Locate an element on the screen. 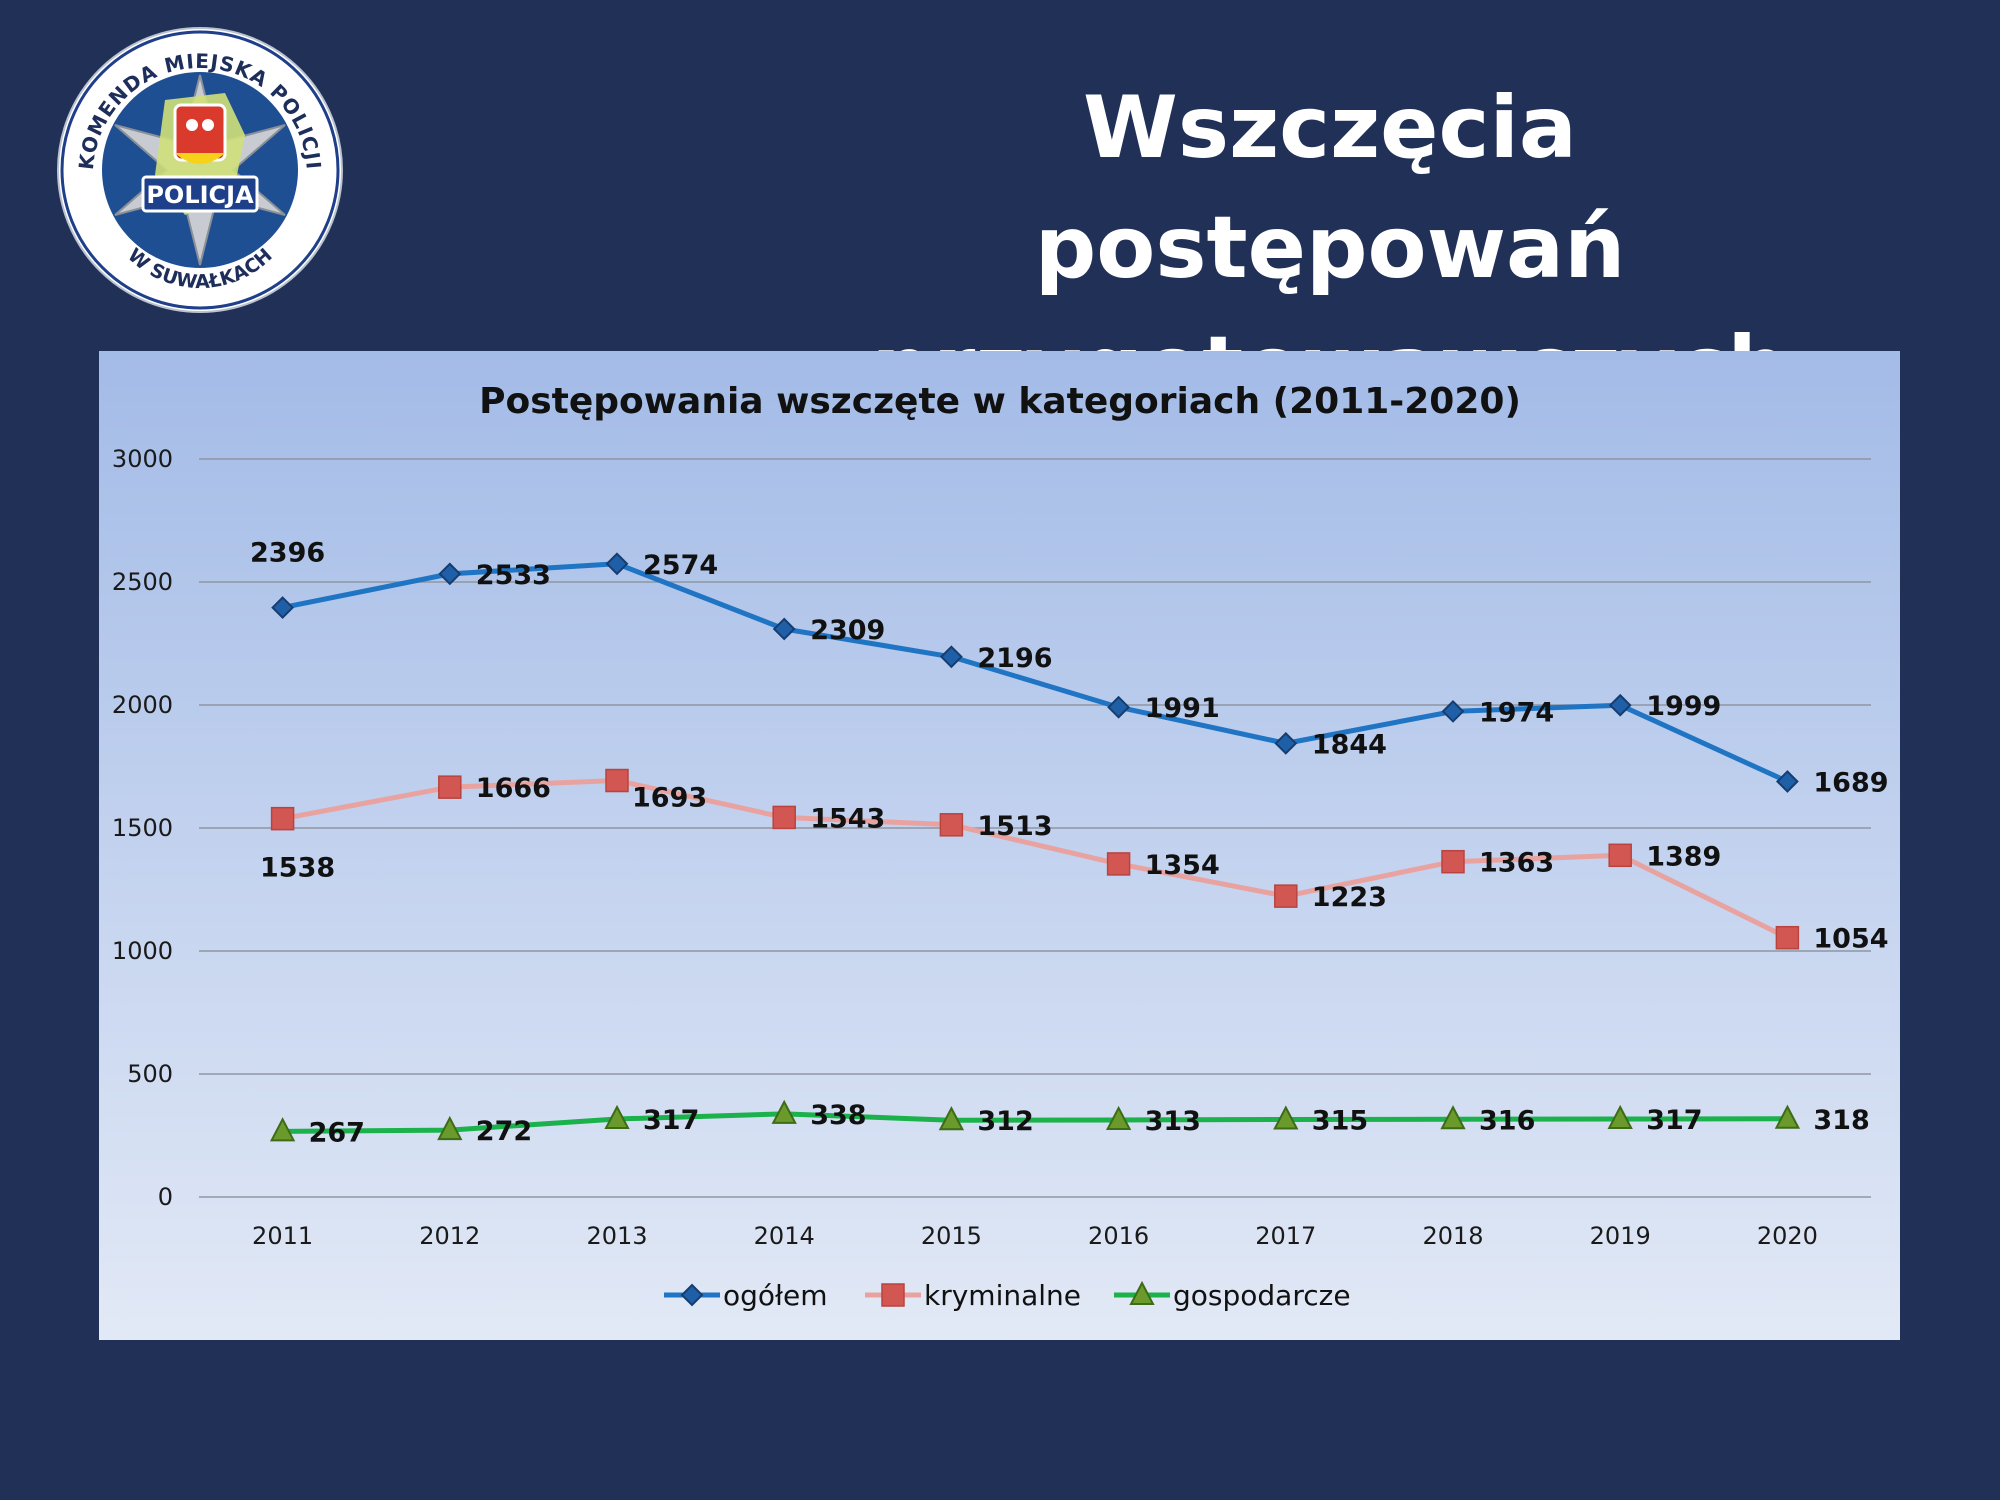 This screenshot has width=2000, height=1500. data-label: 1354 is located at coordinates (1182, 865).